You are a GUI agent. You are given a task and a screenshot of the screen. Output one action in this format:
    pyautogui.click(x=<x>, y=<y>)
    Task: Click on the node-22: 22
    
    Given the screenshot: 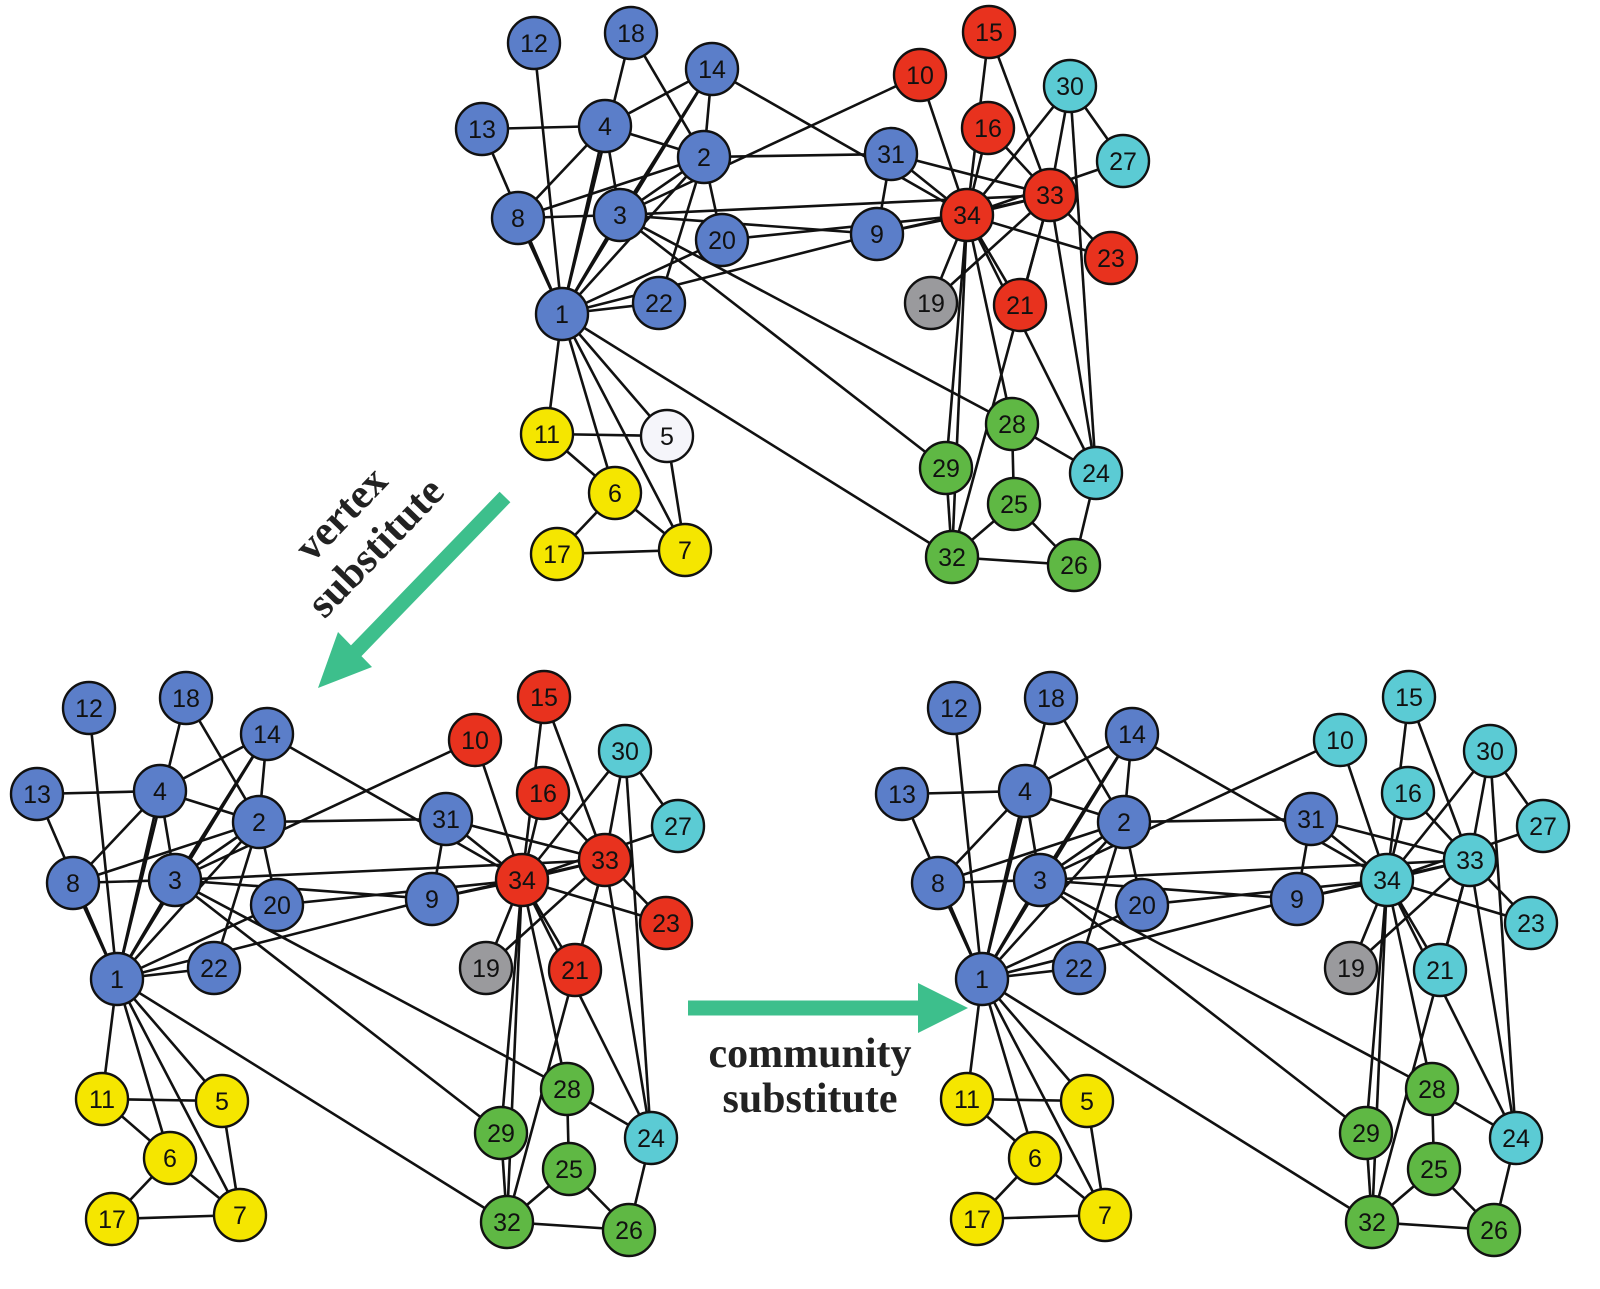 What is the action you would take?
    pyautogui.click(x=214, y=968)
    